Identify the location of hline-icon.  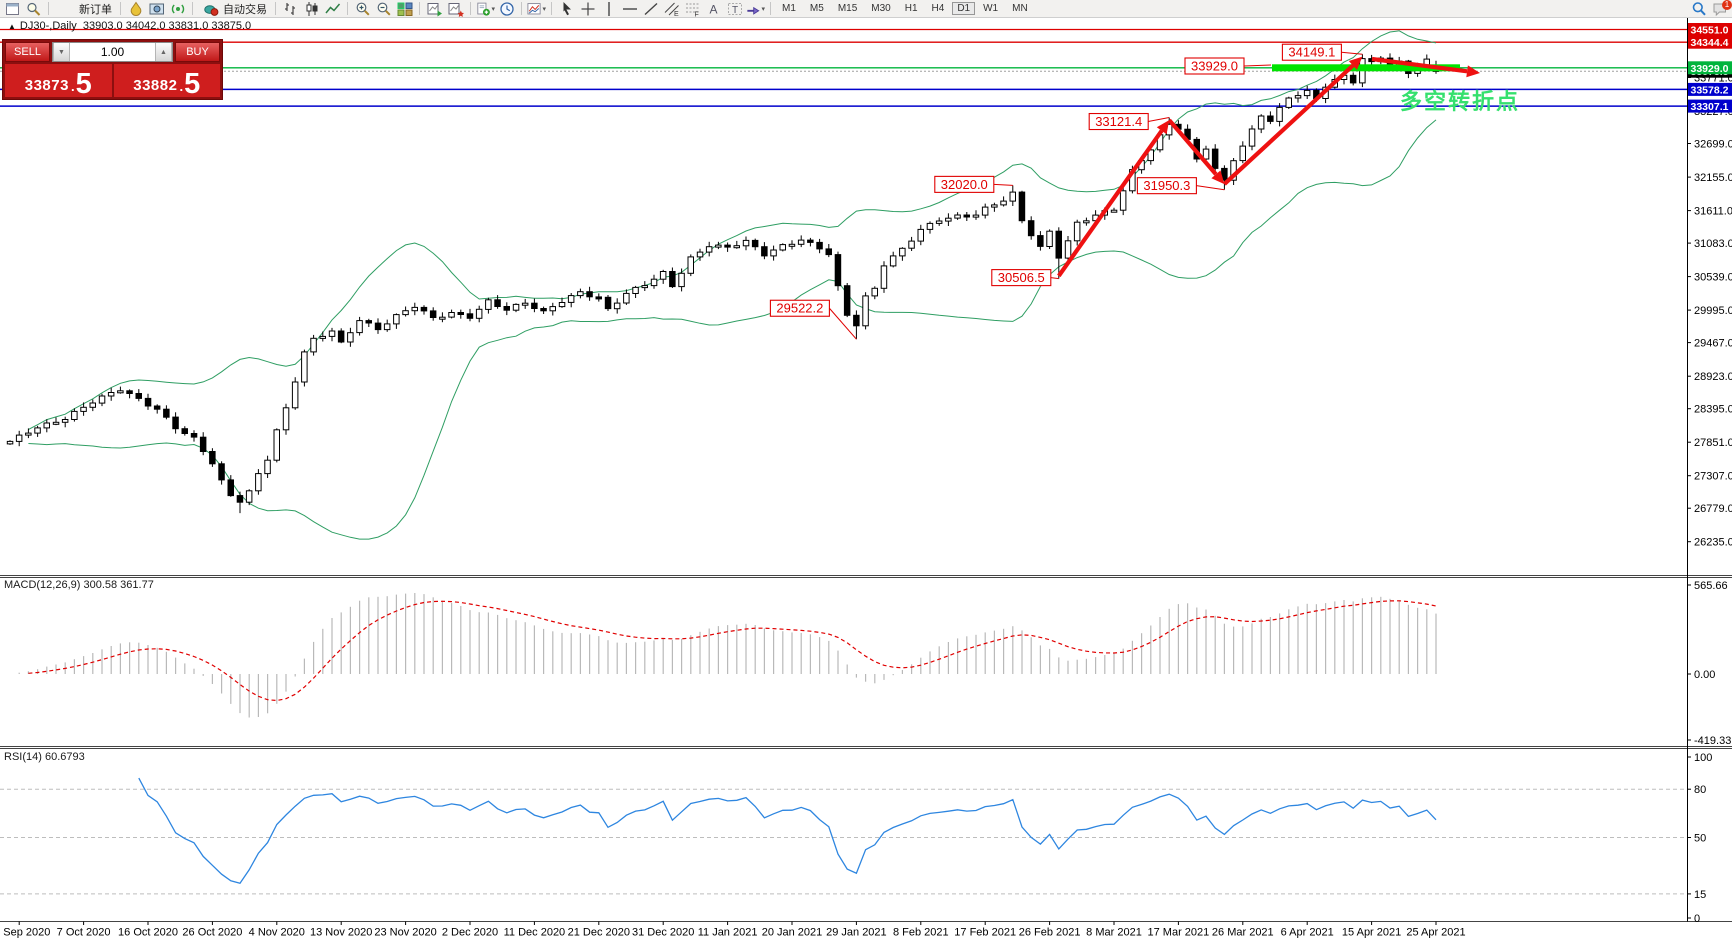
(629, 9).